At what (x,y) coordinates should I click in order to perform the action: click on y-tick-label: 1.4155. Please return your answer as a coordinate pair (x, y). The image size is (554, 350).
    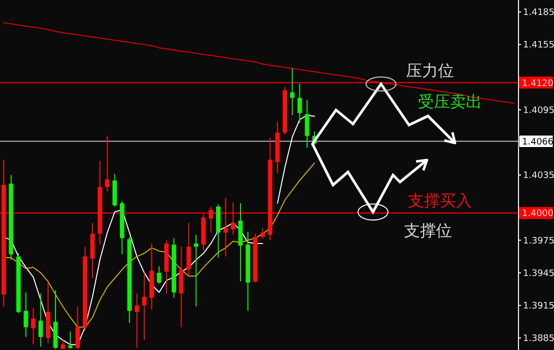
    Looking at the image, I should click on (538, 45).